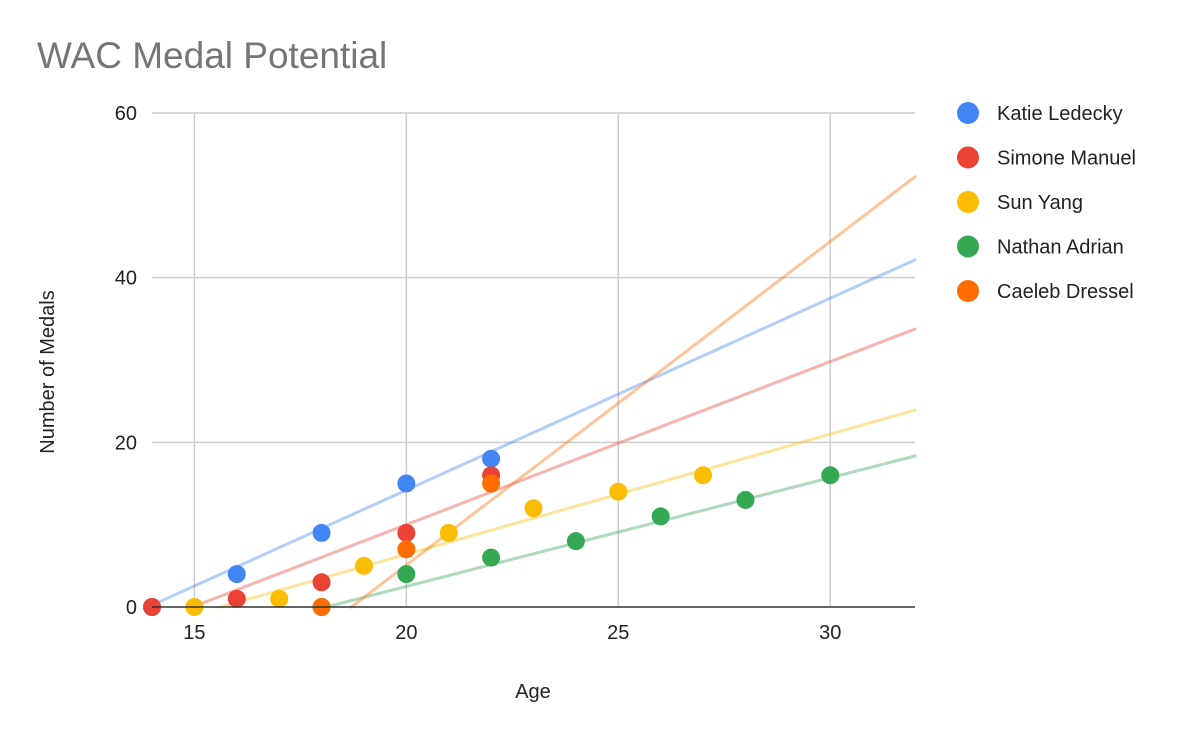  What do you see at coordinates (126, 443) in the screenshot?
I see `y-tick-label: 20` at bounding box center [126, 443].